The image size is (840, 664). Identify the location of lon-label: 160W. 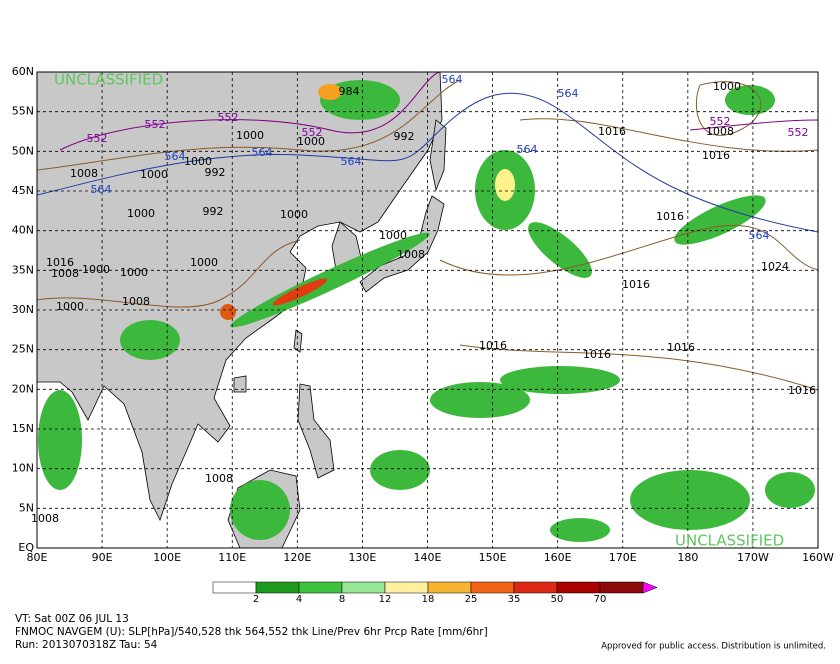
(818, 557).